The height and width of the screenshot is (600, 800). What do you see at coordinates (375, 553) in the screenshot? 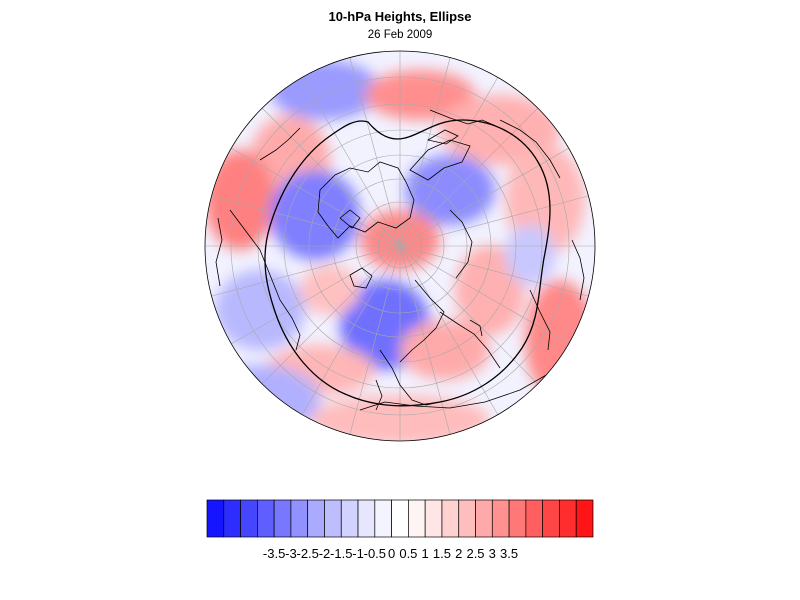
I see `colorbar-tick-label: -0.5` at bounding box center [375, 553].